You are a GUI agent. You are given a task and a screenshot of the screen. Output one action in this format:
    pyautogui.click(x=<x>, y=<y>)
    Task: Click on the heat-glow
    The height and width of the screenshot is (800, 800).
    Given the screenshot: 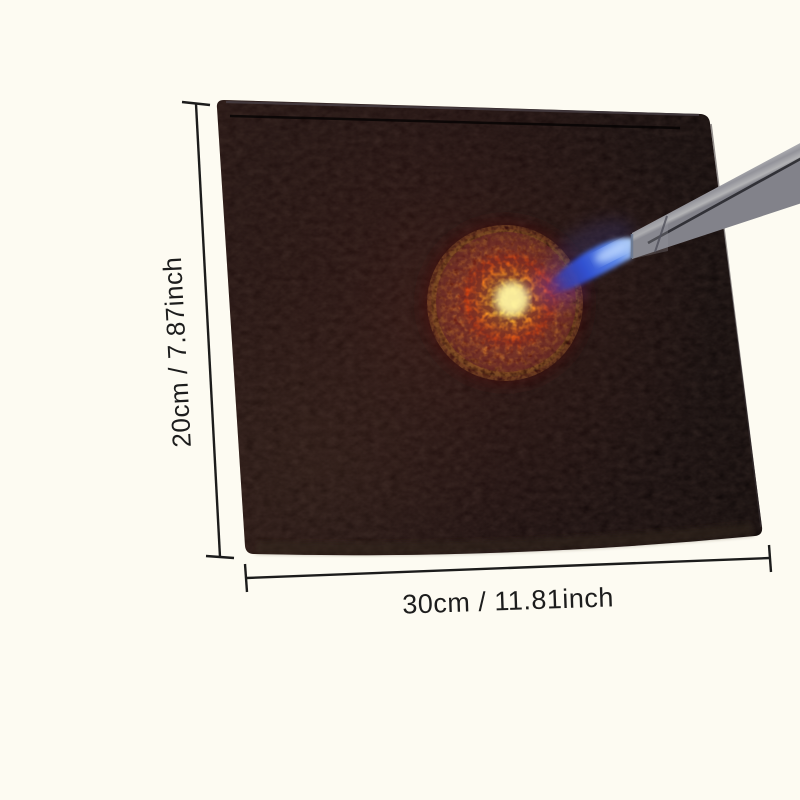 What is the action you would take?
    pyautogui.click(x=505, y=303)
    